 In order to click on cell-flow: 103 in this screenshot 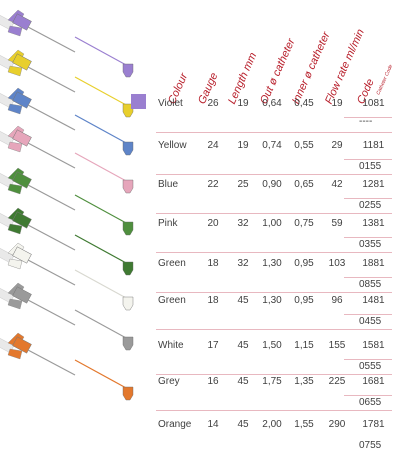, I will do `click(337, 263)`.